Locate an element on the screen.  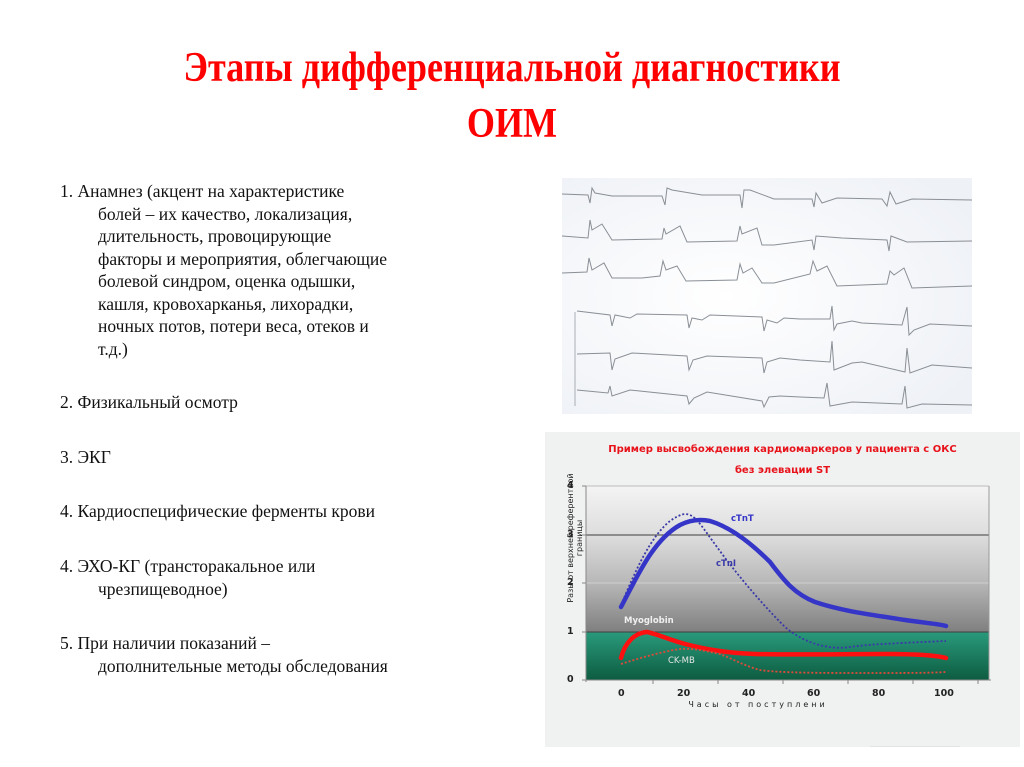
chart-plot is located at coordinates (786, 584).